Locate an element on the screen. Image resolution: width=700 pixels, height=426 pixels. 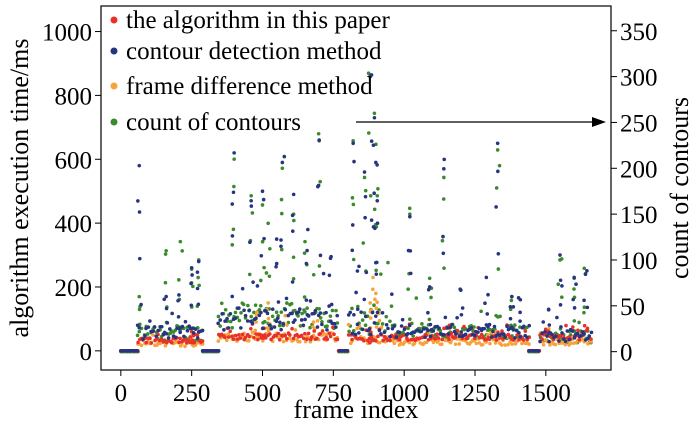
x-tick-label: 1250 is located at coordinates (475, 393).